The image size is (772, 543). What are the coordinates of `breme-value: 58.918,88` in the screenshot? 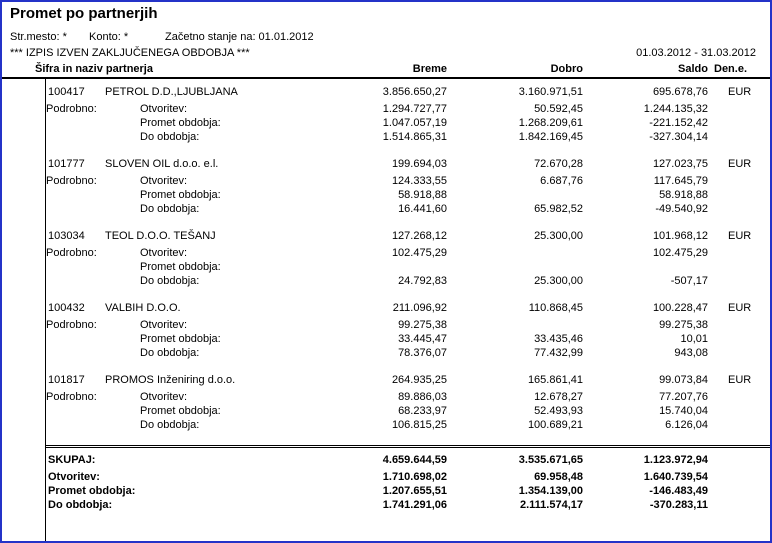 It's located at (422, 195).